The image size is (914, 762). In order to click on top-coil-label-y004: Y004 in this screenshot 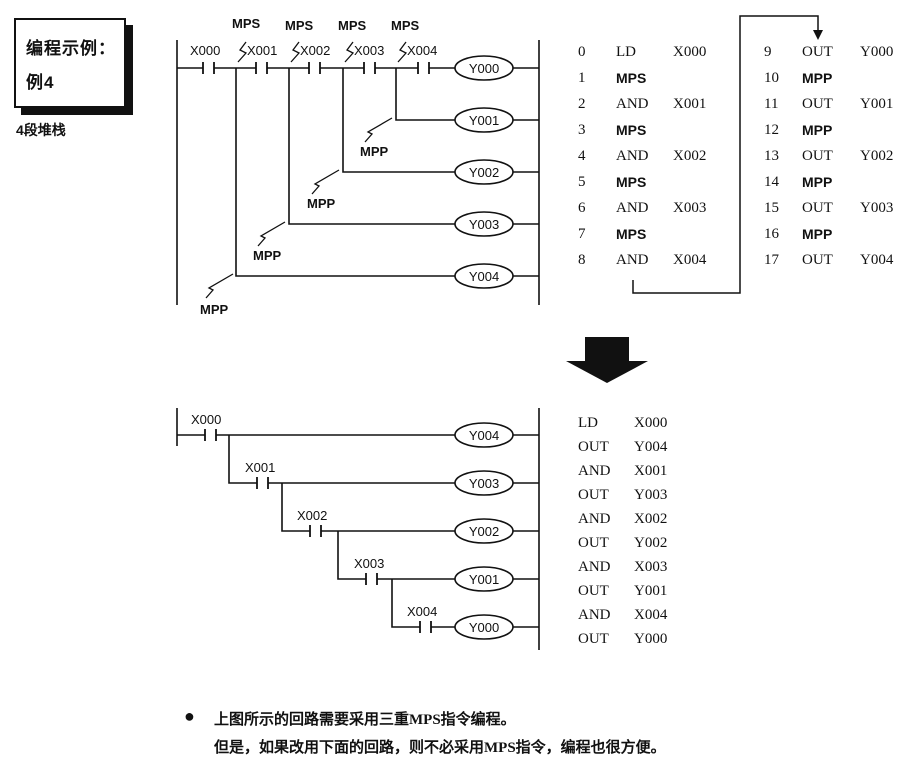, I will do `click(484, 276)`.